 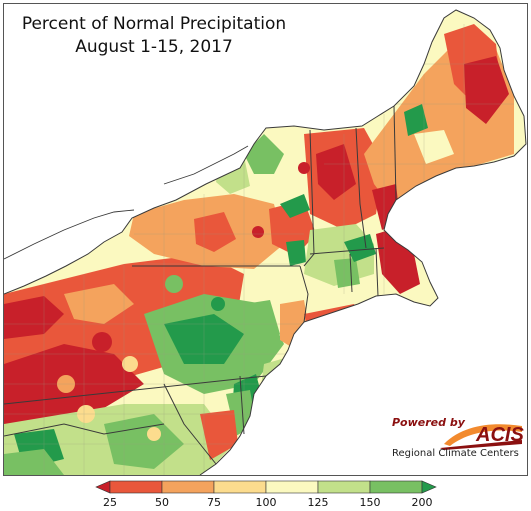 What do you see at coordinates (500, 435) in the screenshot?
I see `acis-wordmark: ACIS` at bounding box center [500, 435].